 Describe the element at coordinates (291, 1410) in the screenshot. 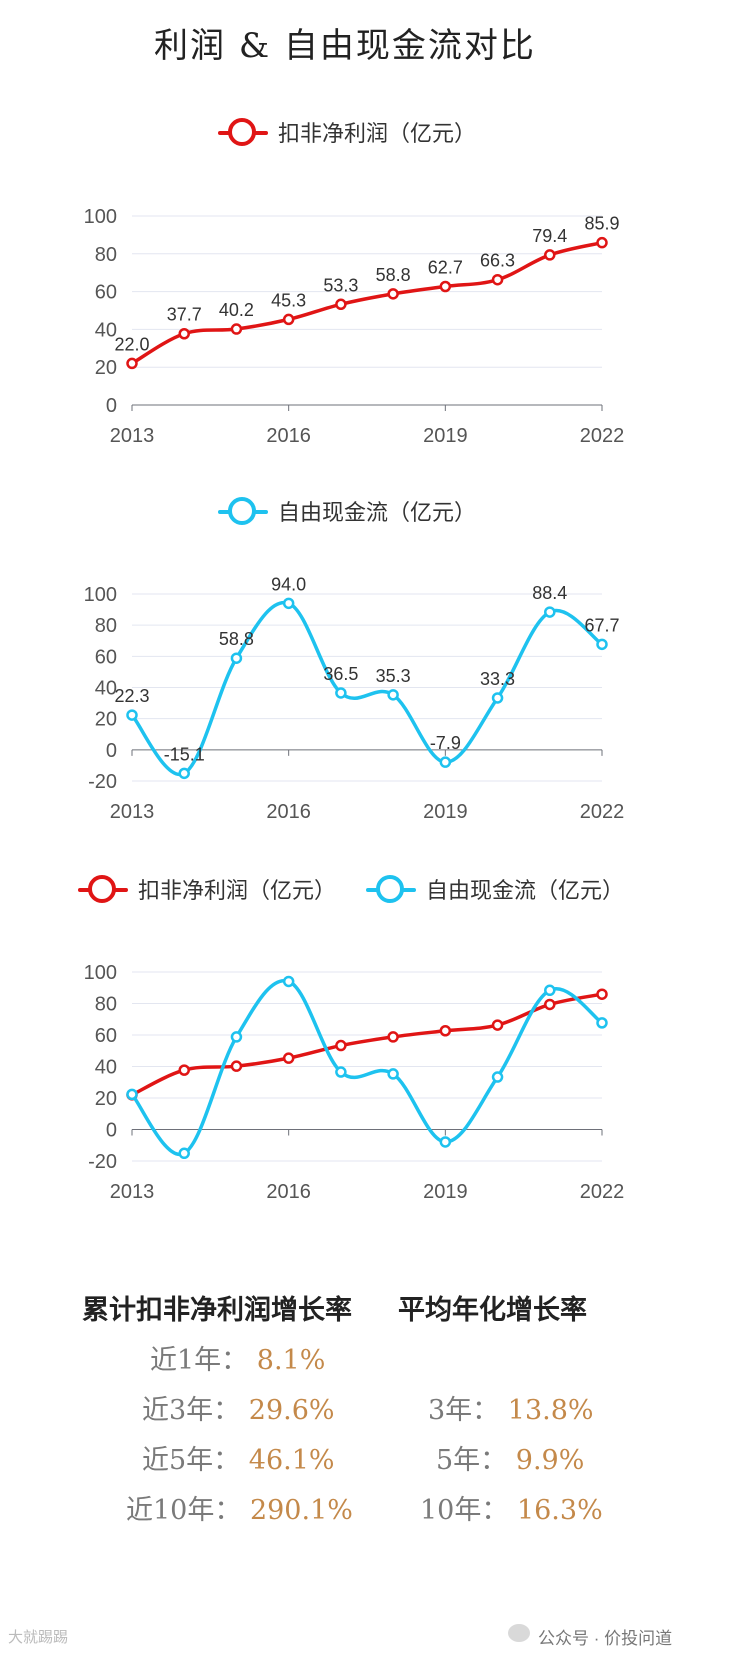

I see `stat-value: 29.6%` at that location.